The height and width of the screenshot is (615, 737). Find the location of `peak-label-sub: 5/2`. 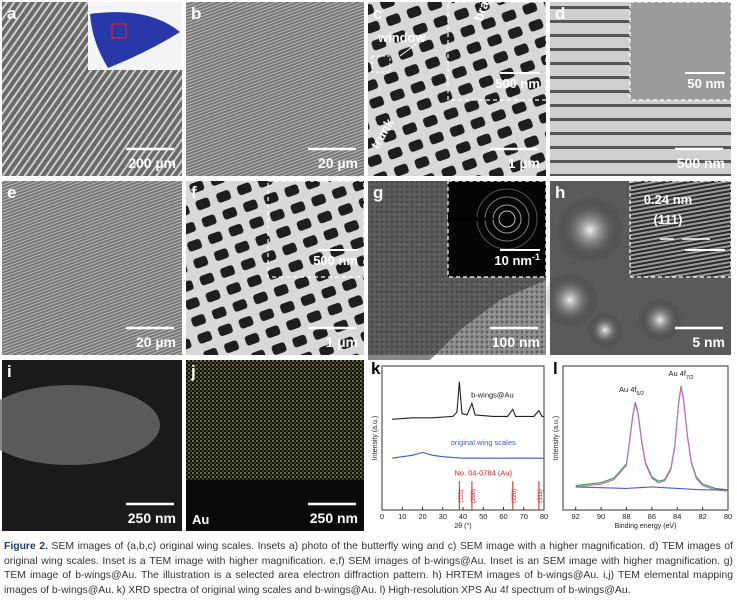

peak-label-sub: 5/2 is located at coordinates (640, 394).